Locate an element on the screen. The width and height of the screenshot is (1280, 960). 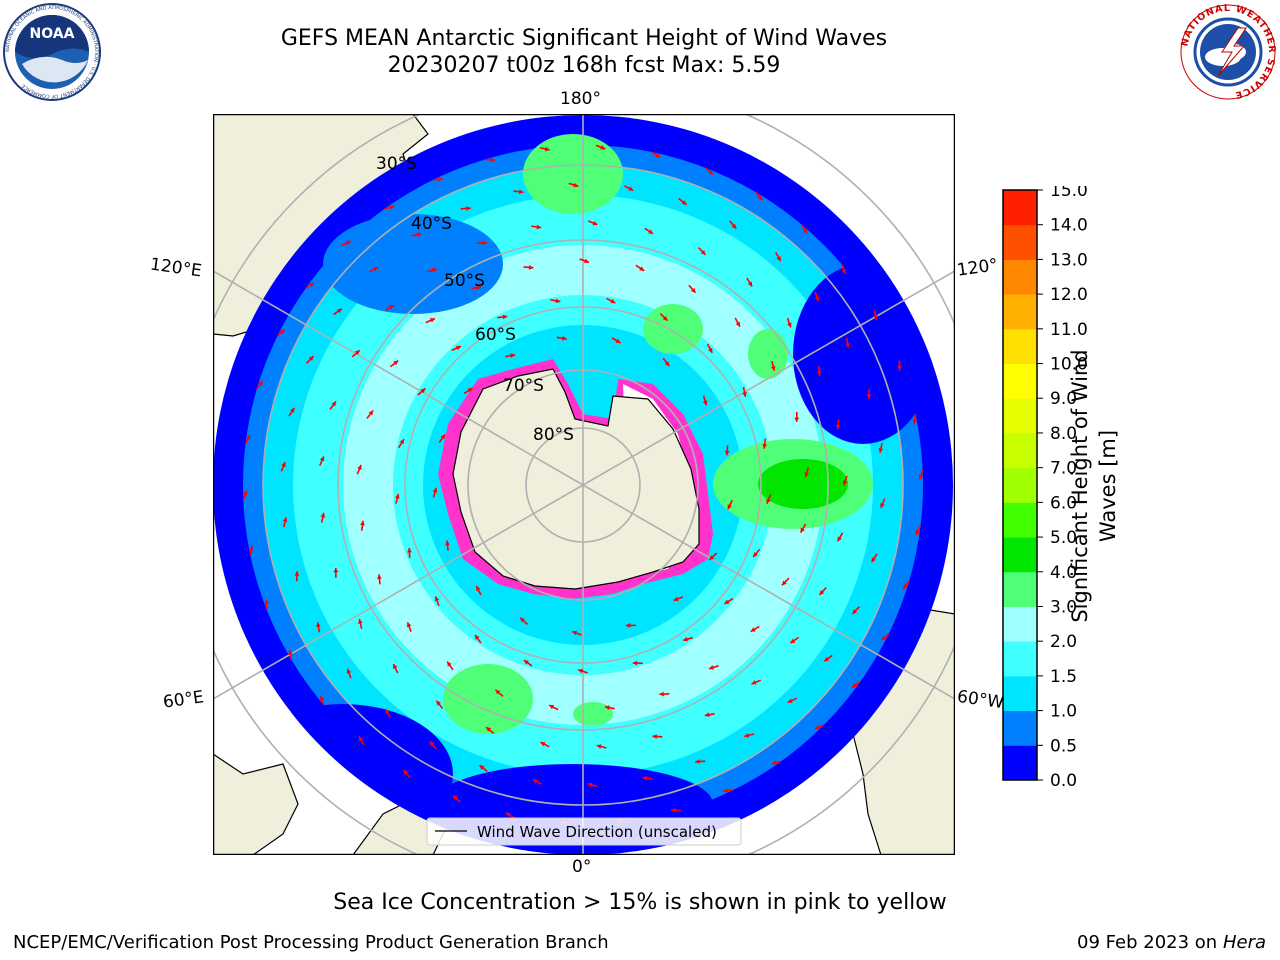
lat-label-60s: 60°S is located at coordinates (495, 335).